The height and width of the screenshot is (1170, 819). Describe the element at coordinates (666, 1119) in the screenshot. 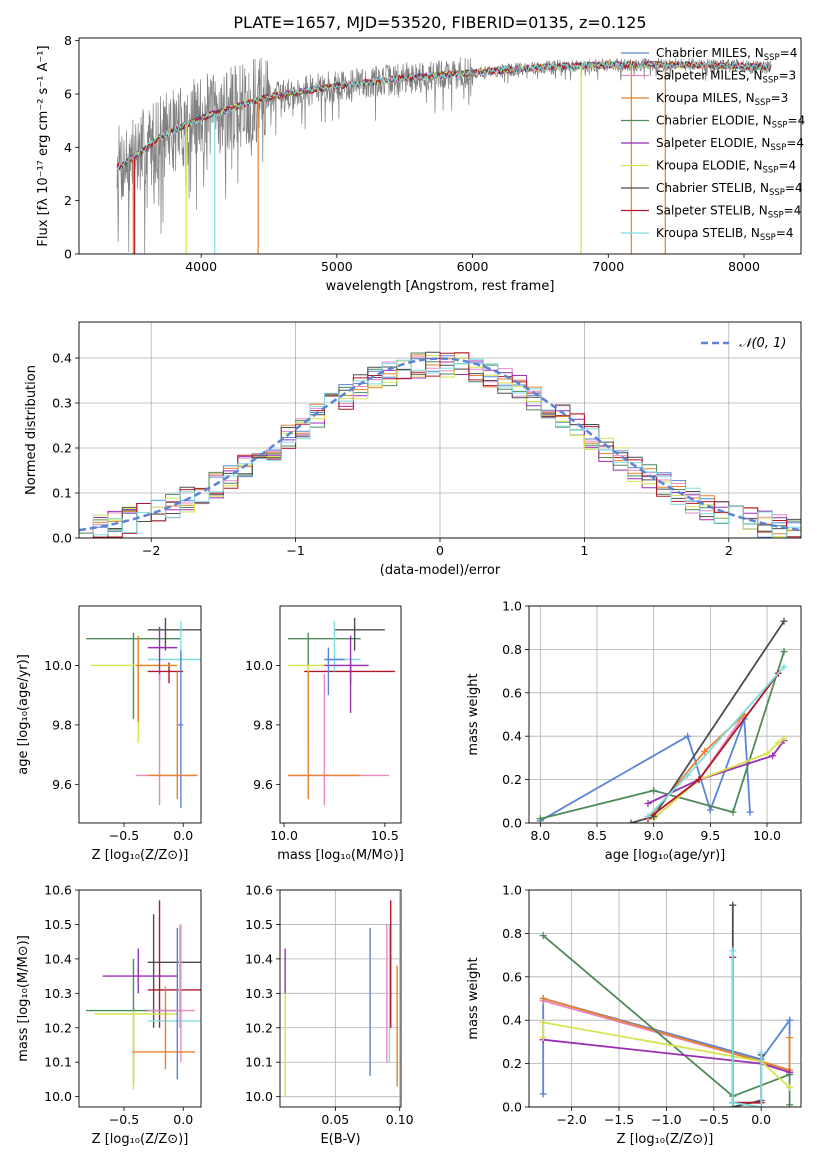

I see `x-tick-label: −1.0` at that location.